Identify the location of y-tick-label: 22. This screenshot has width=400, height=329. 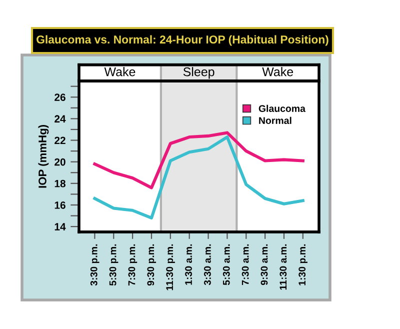
(60, 140).